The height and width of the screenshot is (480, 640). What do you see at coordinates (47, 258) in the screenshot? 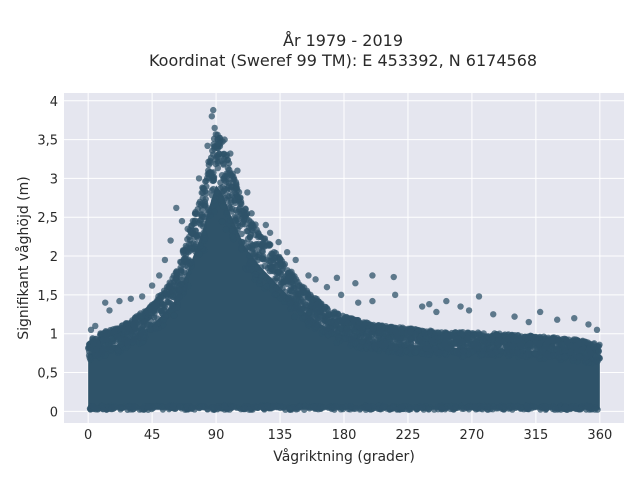
I see `y-tick-labels: 0 0,5 1 1,5 2 2,5 3 3,5 4` at bounding box center [47, 258].